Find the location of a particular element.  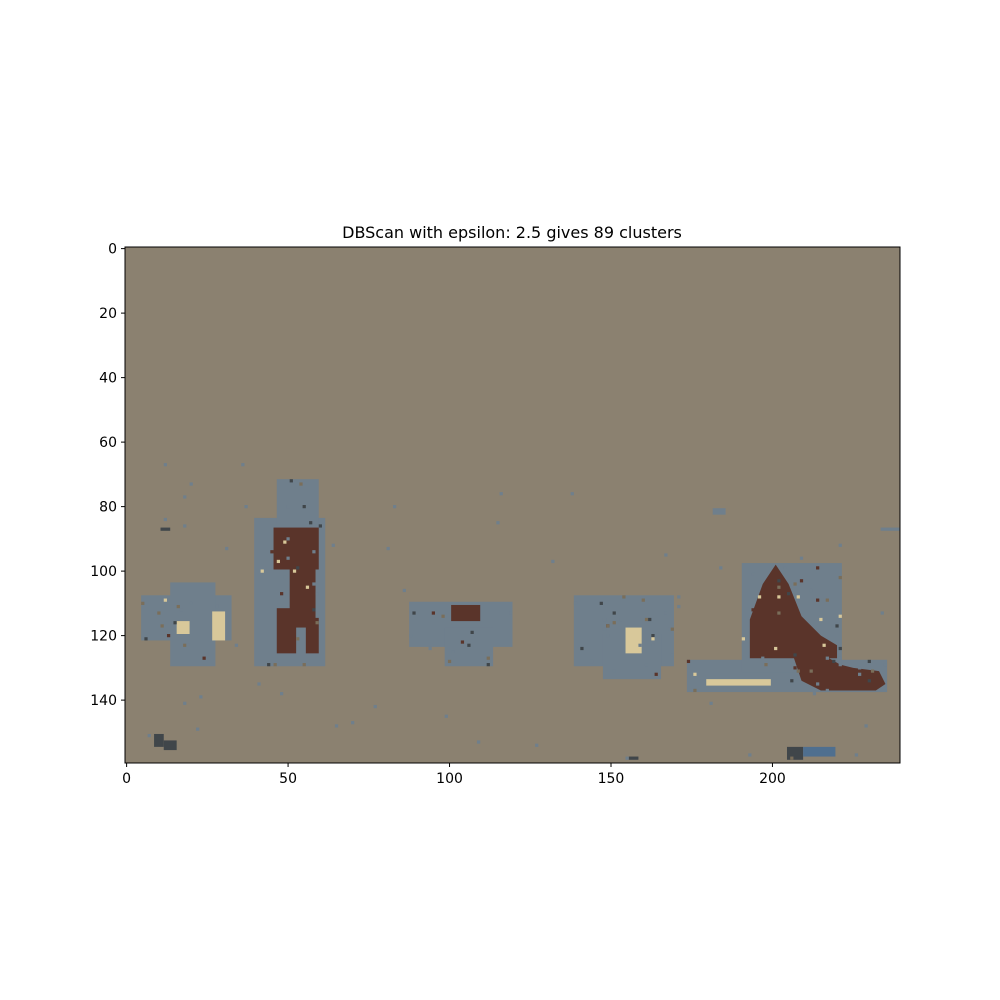

y-tick-label: 80 is located at coordinates (108, 508).